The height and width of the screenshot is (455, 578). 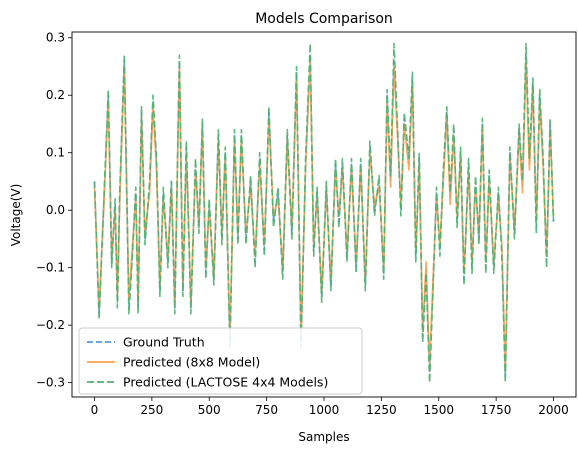 What do you see at coordinates (324, 19) in the screenshot?
I see `chart-title: Models Comparison` at bounding box center [324, 19].